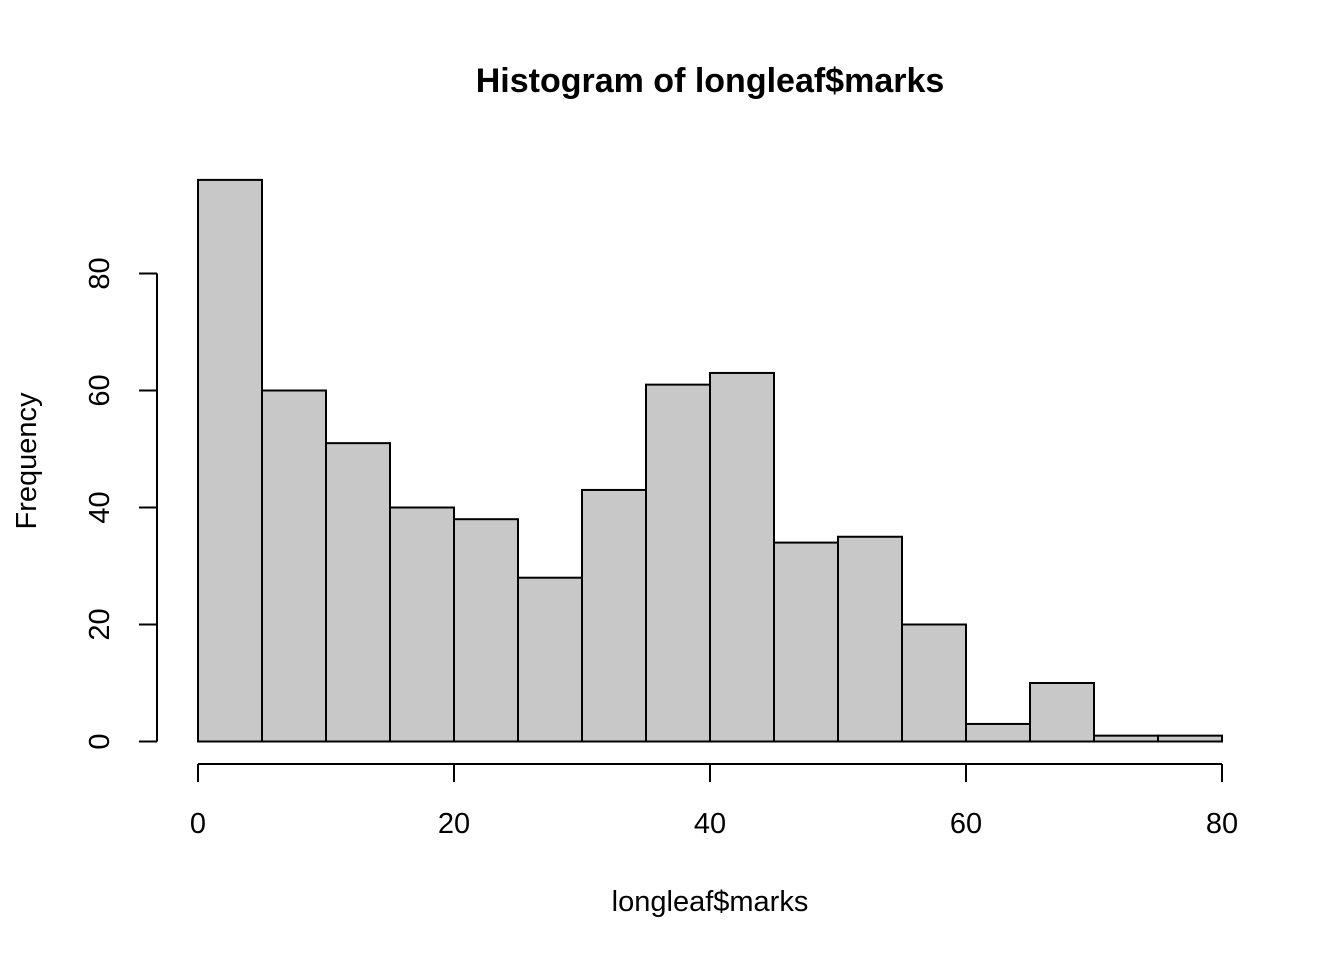 The height and width of the screenshot is (960, 1344). What do you see at coordinates (100, 507) in the screenshot?
I see `y-tick-label-2: 40` at bounding box center [100, 507].